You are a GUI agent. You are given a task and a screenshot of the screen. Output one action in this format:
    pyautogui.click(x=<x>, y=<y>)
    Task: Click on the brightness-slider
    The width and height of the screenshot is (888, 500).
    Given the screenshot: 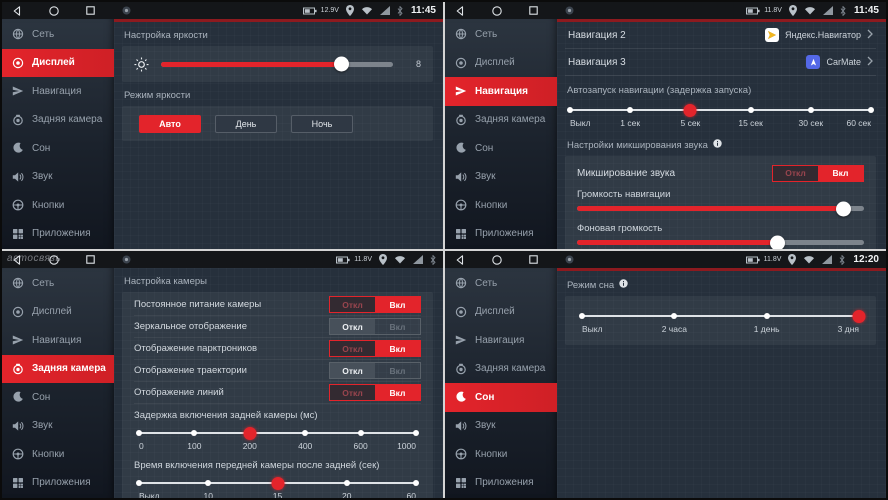 What is the action you would take?
    pyautogui.click(x=277, y=64)
    